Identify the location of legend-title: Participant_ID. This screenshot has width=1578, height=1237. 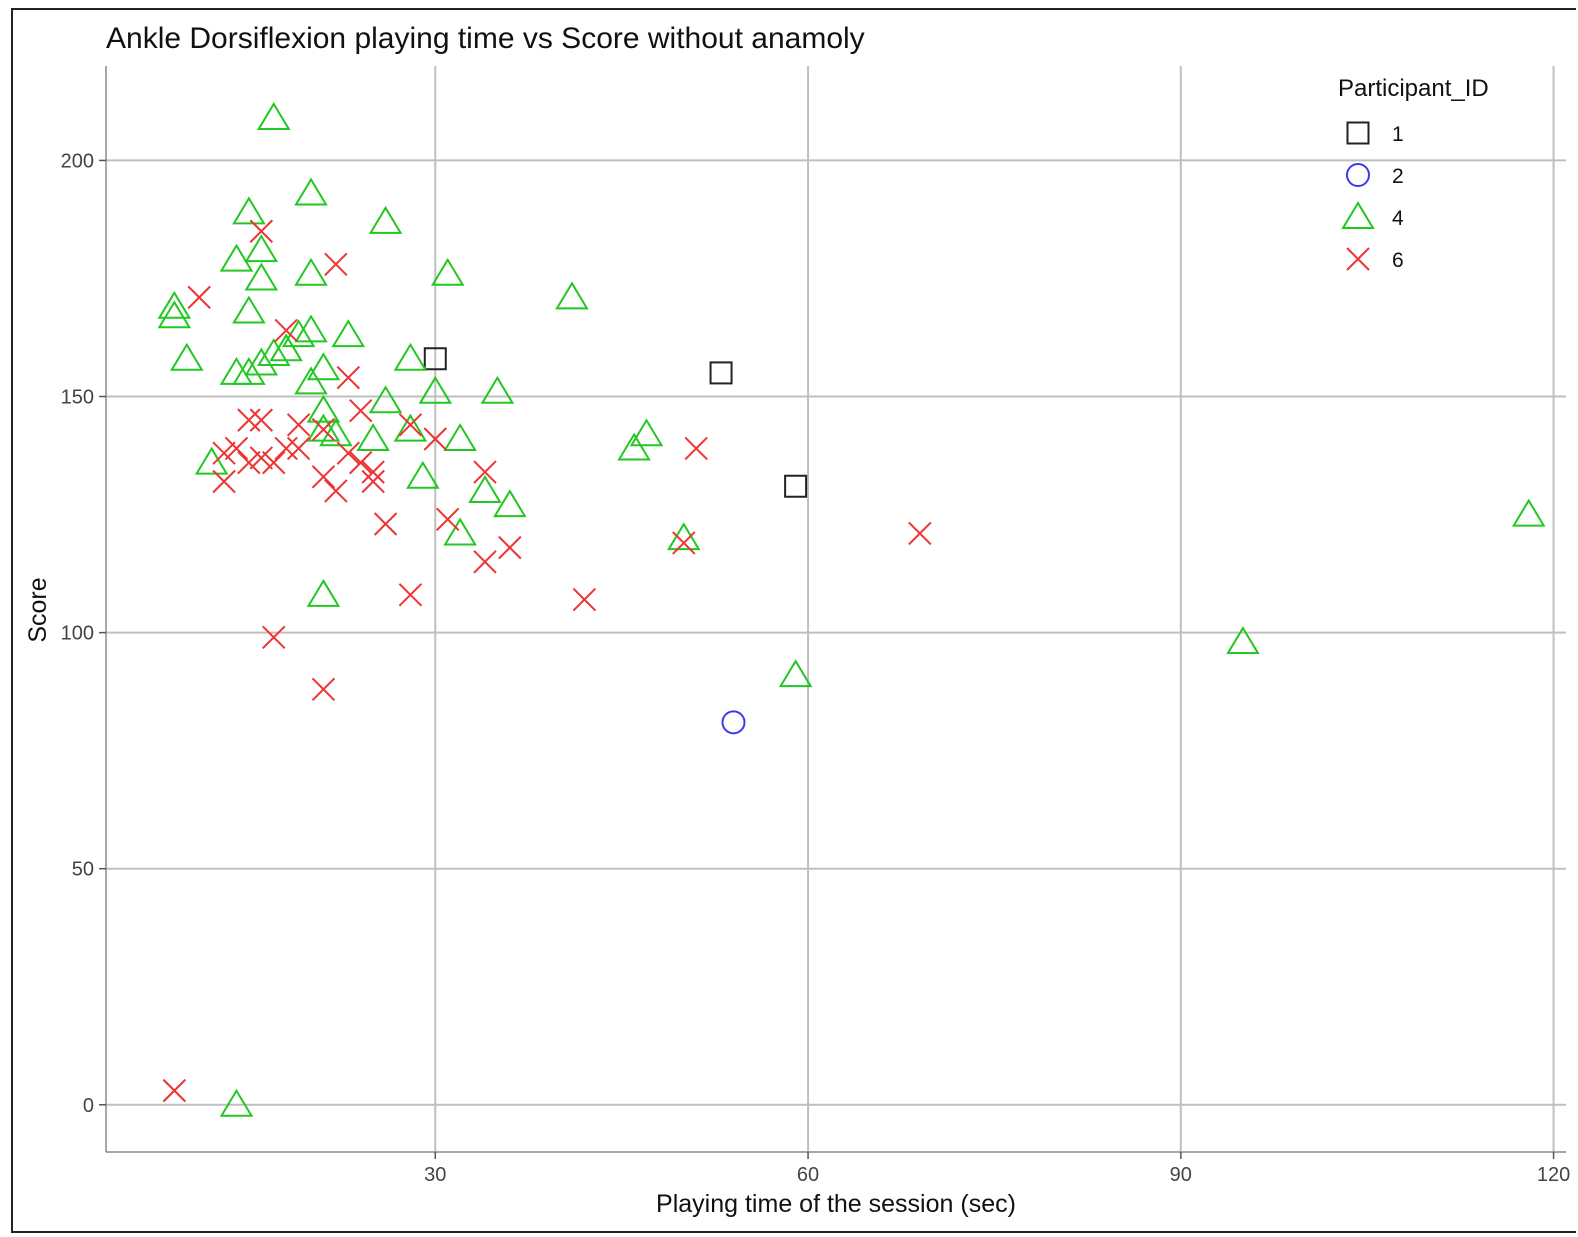
(1413, 88).